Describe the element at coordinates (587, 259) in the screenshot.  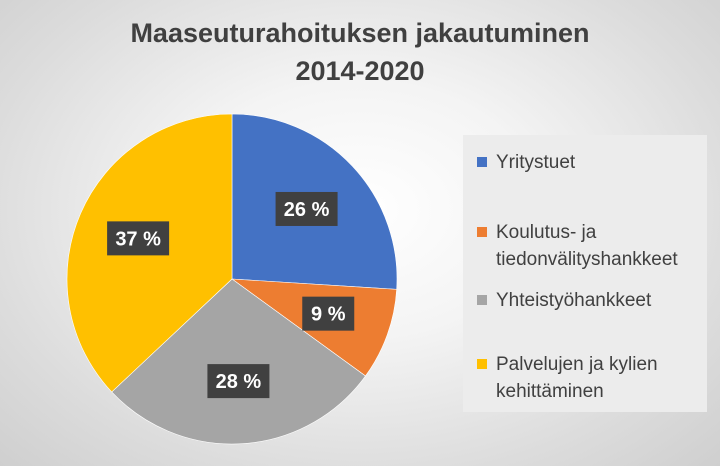
I see `legend-label-line: tiedonvälityshankkeet` at that location.